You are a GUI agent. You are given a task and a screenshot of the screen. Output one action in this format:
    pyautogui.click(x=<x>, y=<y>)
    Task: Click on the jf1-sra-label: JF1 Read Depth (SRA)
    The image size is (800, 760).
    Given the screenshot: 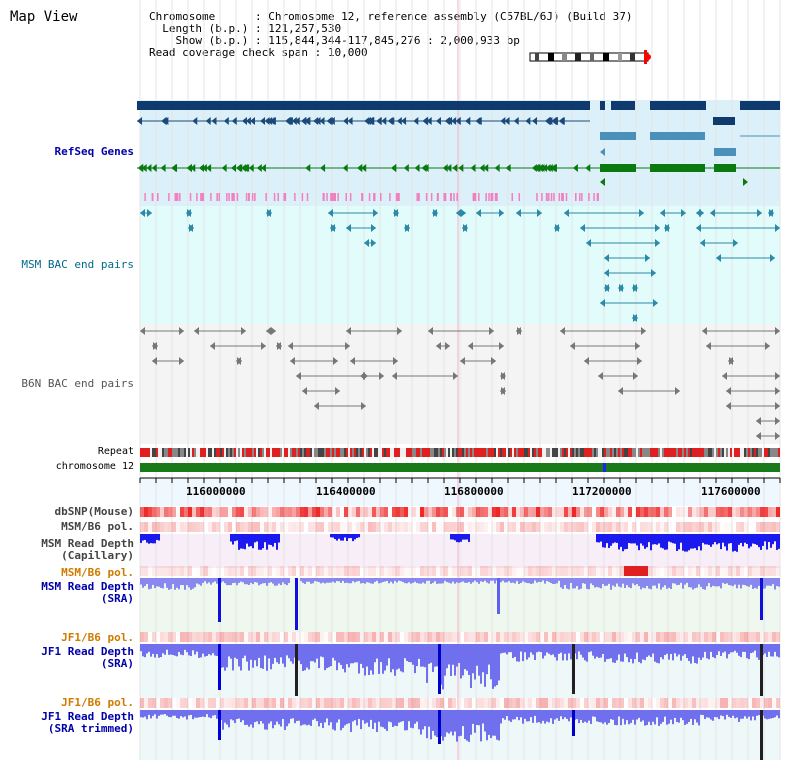 What is the action you would take?
    pyautogui.click(x=87, y=658)
    